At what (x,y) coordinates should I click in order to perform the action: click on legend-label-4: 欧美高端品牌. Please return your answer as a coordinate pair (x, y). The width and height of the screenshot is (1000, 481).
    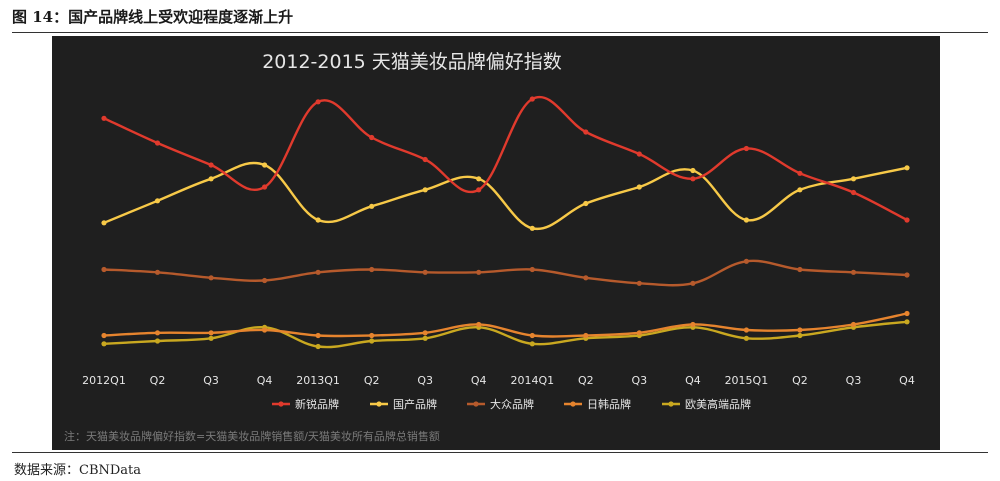
    Looking at the image, I should click on (718, 404).